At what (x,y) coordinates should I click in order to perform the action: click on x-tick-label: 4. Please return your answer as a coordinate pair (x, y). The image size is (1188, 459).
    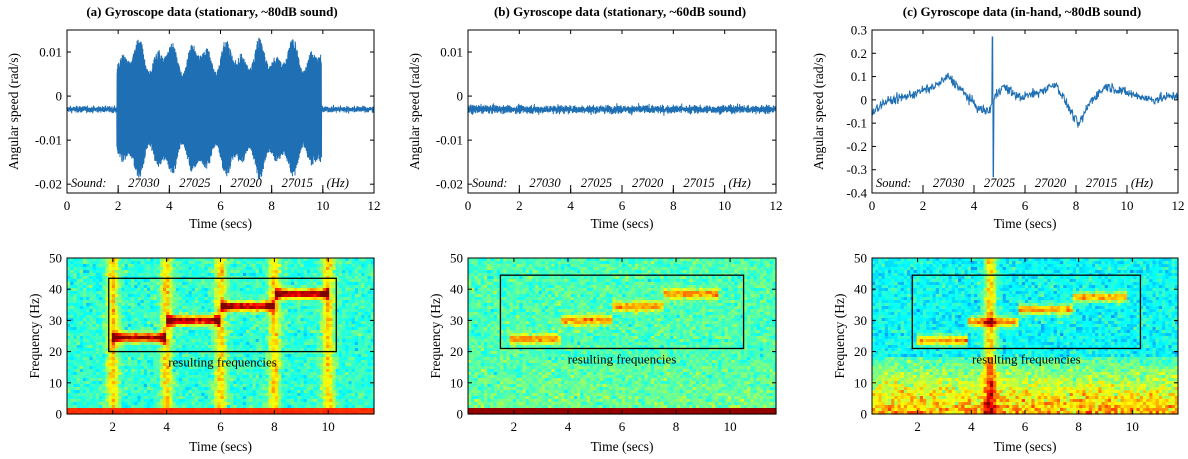
    Looking at the image, I should click on (974, 205).